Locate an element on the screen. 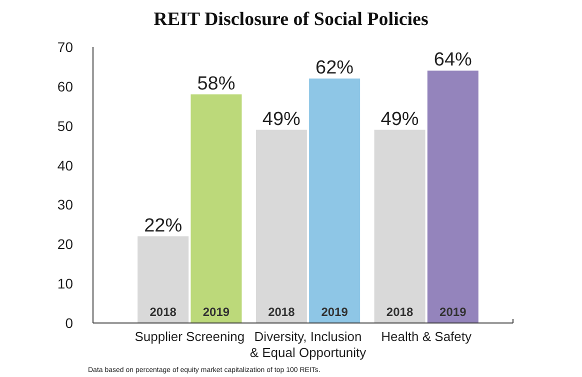 Image resolution: width=582 pixels, height=377 pixels. y-tick-label: 50 is located at coordinates (65, 126).